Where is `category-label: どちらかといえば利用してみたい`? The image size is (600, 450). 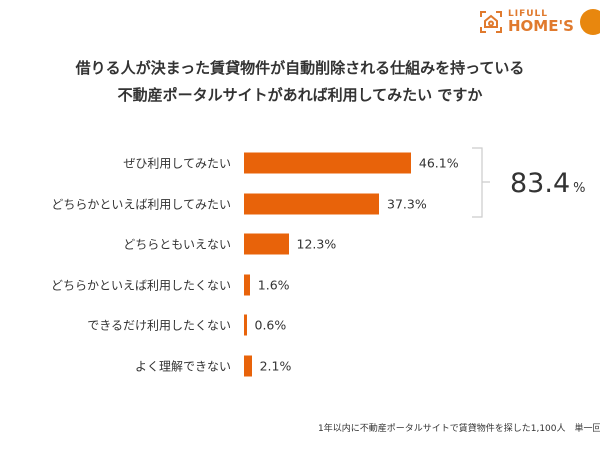
category-label: どちらかといえば利用してみたい is located at coordinates (141, 204).